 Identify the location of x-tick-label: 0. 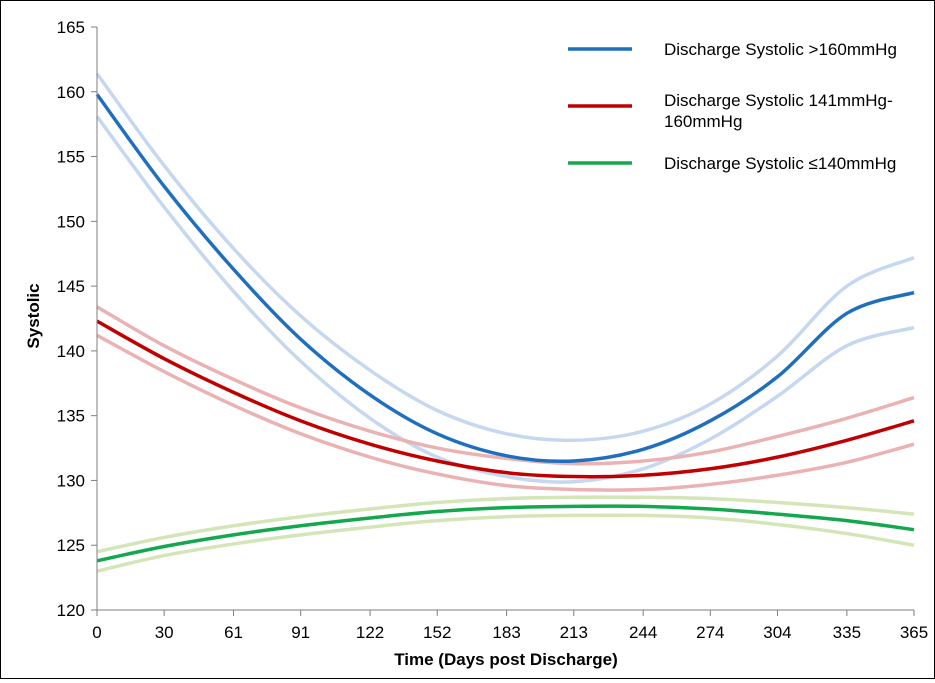
(96, 632).